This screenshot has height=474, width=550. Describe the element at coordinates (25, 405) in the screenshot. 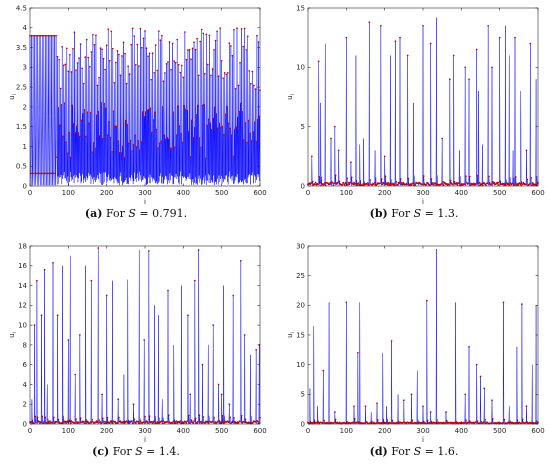

I see `y-tick-label: 2` at that location.